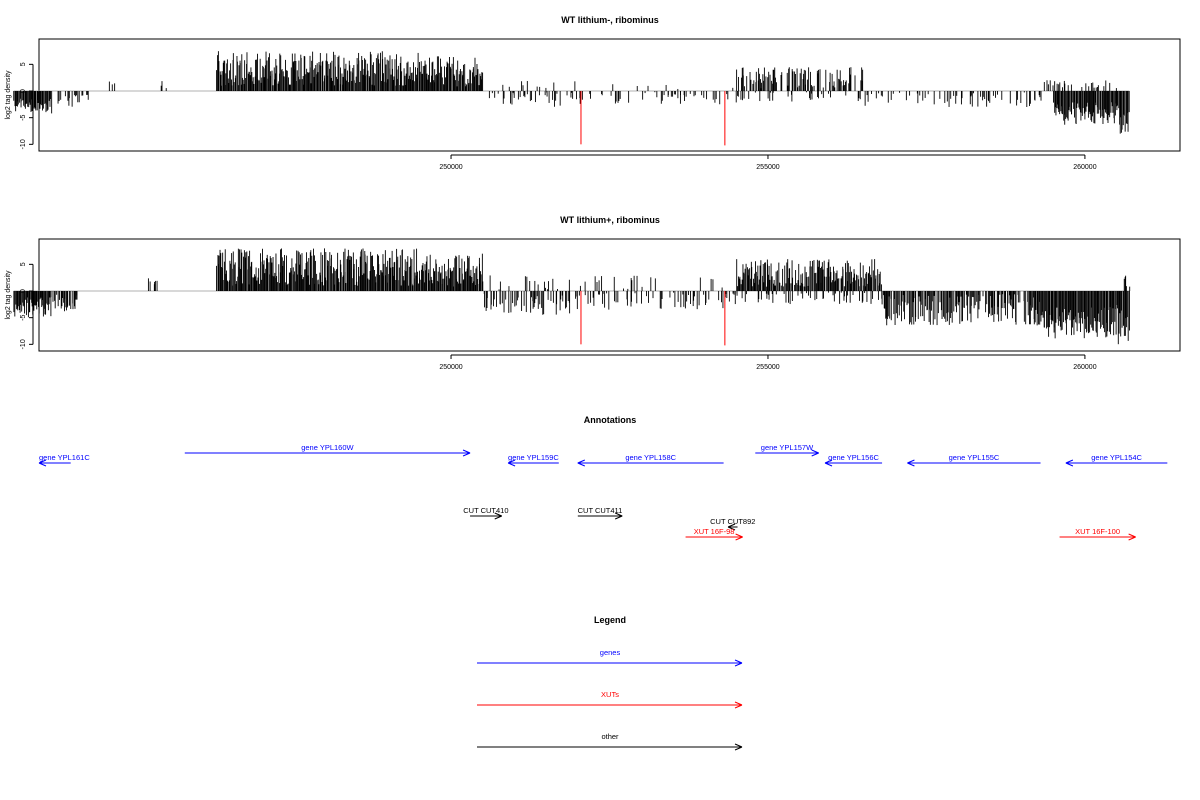  I want to click on gene-annotation: gene YPL156C, so click(853, 460).